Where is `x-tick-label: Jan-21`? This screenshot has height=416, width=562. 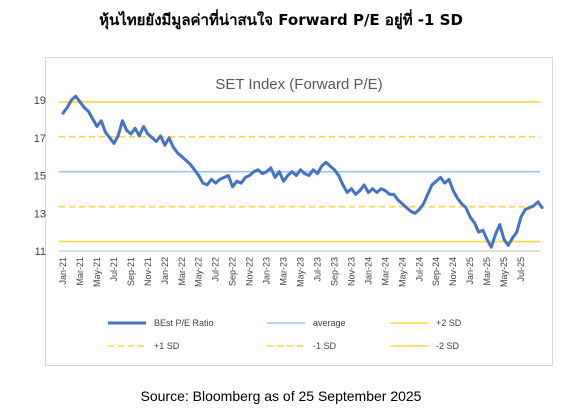
x-tick-label: Jan-21 is located at coordinates (63, 271).